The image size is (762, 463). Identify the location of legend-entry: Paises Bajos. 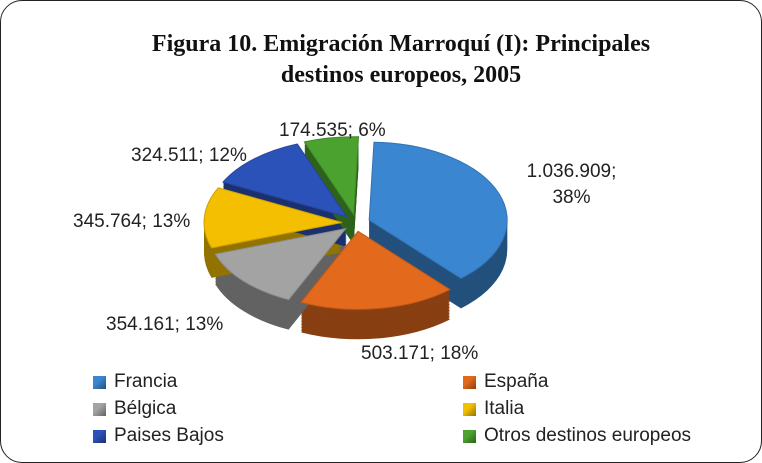
(158, 436).